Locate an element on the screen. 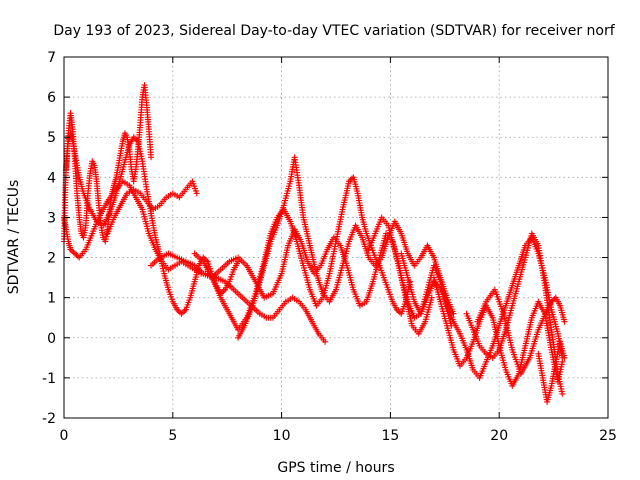 This screenshot has height=480, width=640. x-tick-label: 20 is located at coordinates (499, 436).